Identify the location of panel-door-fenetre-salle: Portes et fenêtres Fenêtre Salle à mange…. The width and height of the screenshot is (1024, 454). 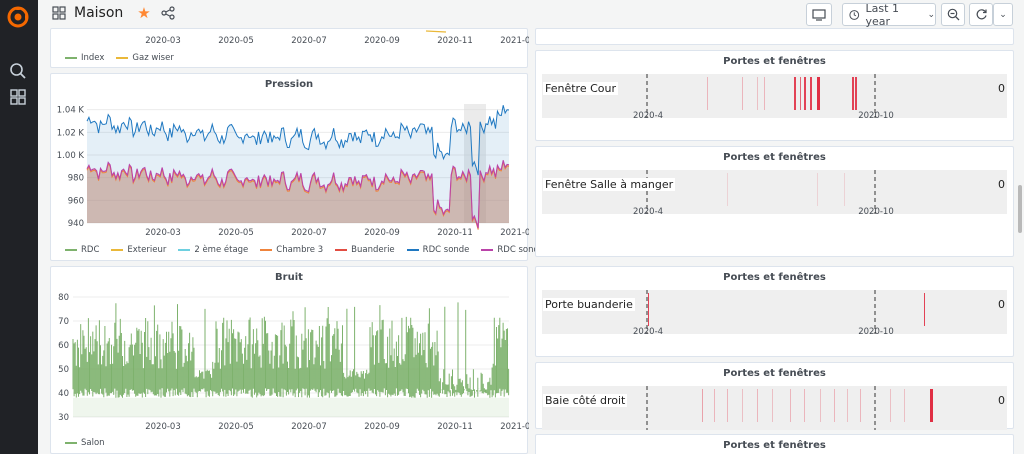
(774, 201).